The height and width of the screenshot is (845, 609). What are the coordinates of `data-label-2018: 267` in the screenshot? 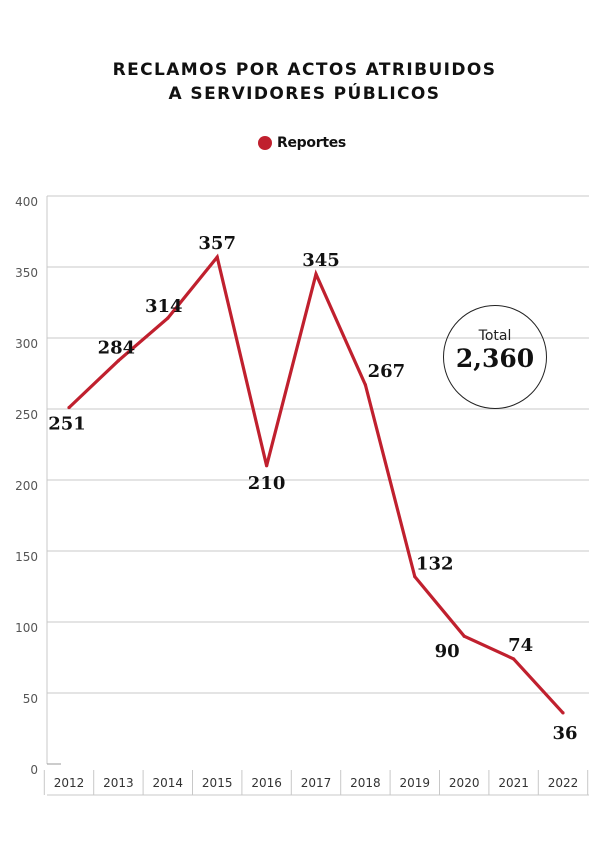 It's located at (387, 371).